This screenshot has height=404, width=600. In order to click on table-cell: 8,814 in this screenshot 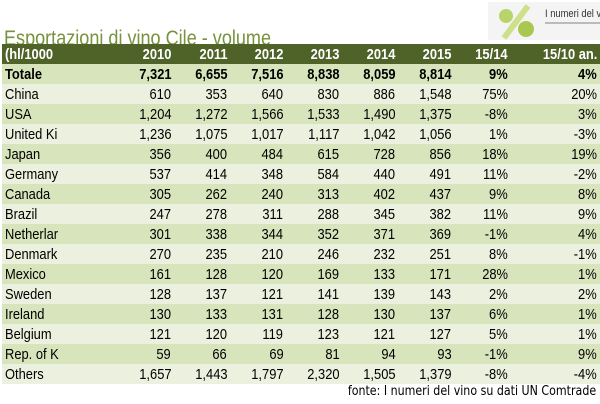, I will do `click(426, 74)`.